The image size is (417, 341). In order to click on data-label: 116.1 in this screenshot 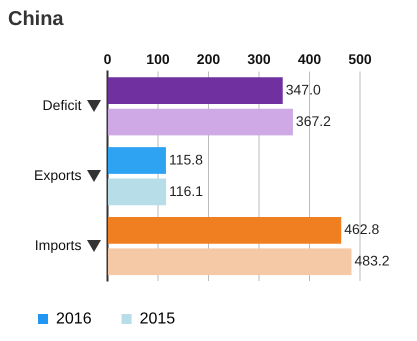, I will do `click(186, 190)`.